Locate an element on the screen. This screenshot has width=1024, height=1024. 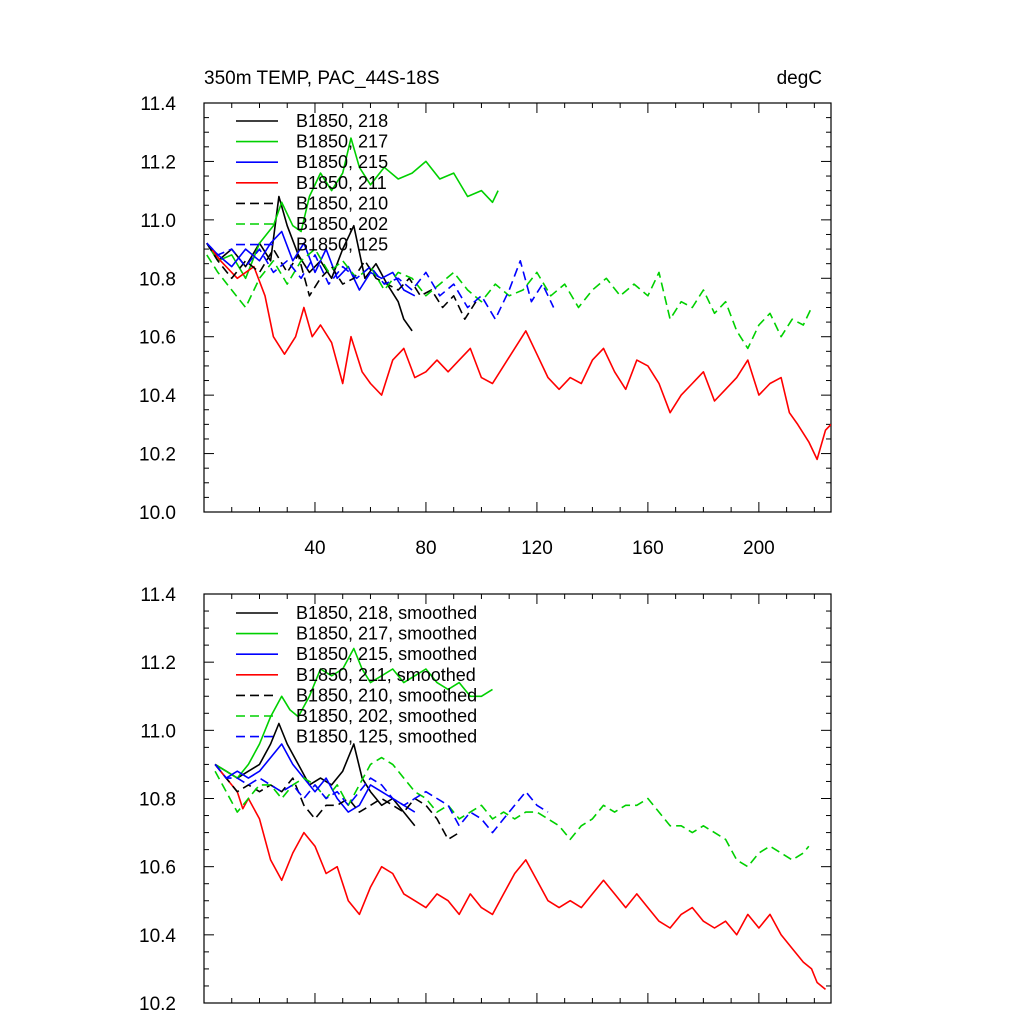
legend-label: B1850, 215 is located at coordinates (342, 162).